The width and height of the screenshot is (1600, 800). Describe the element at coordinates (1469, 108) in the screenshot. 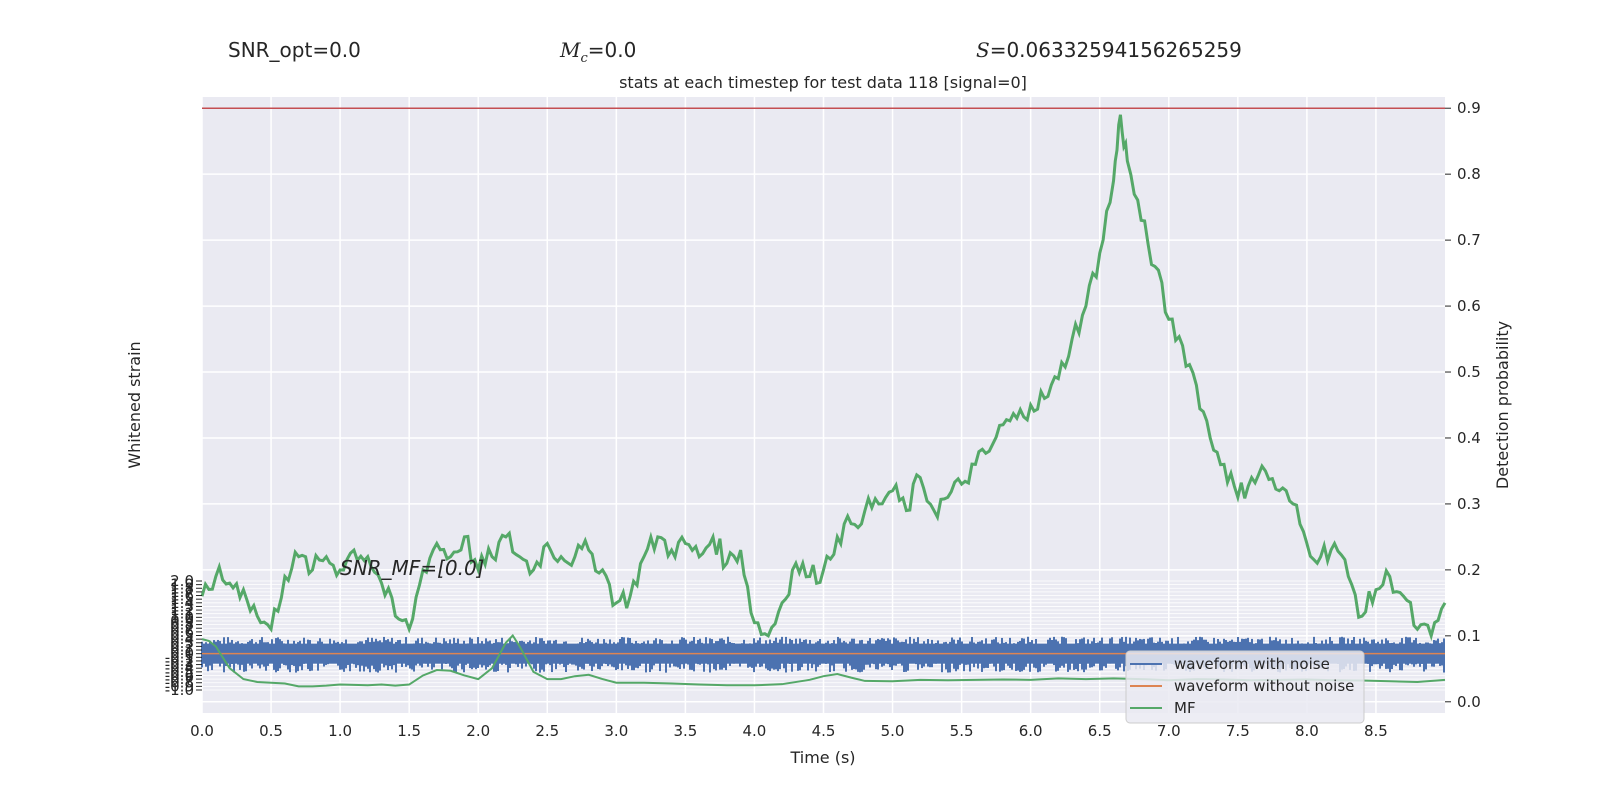

I see `right-tick-label: 0.9` at that location.